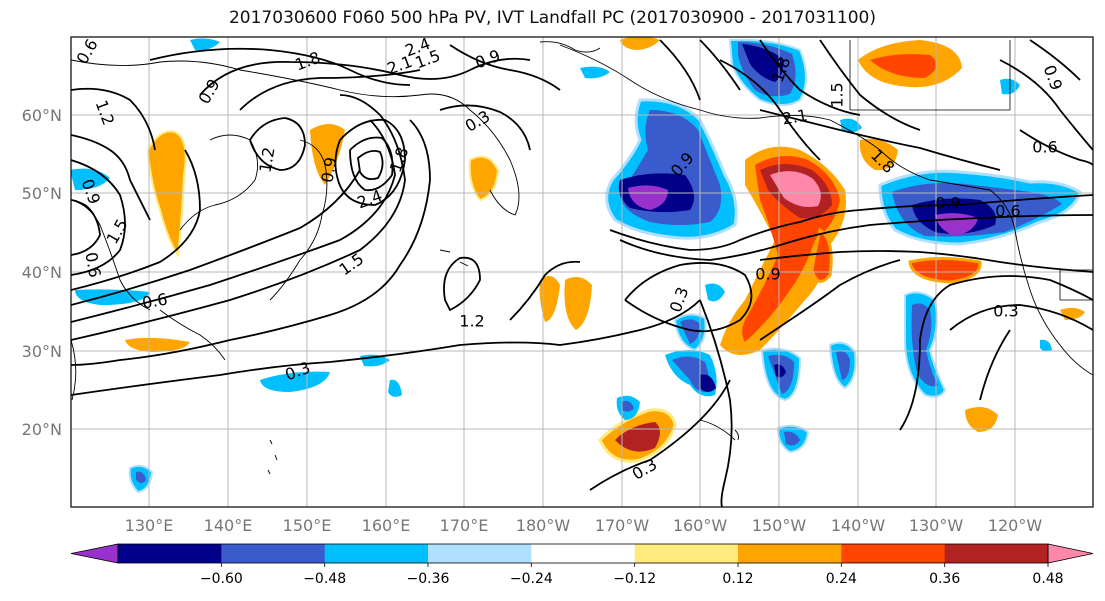 Image resolution: width=1105 pixels, height=601 pixels. I want to click on contour-label: 2.1, so click(795, 116).